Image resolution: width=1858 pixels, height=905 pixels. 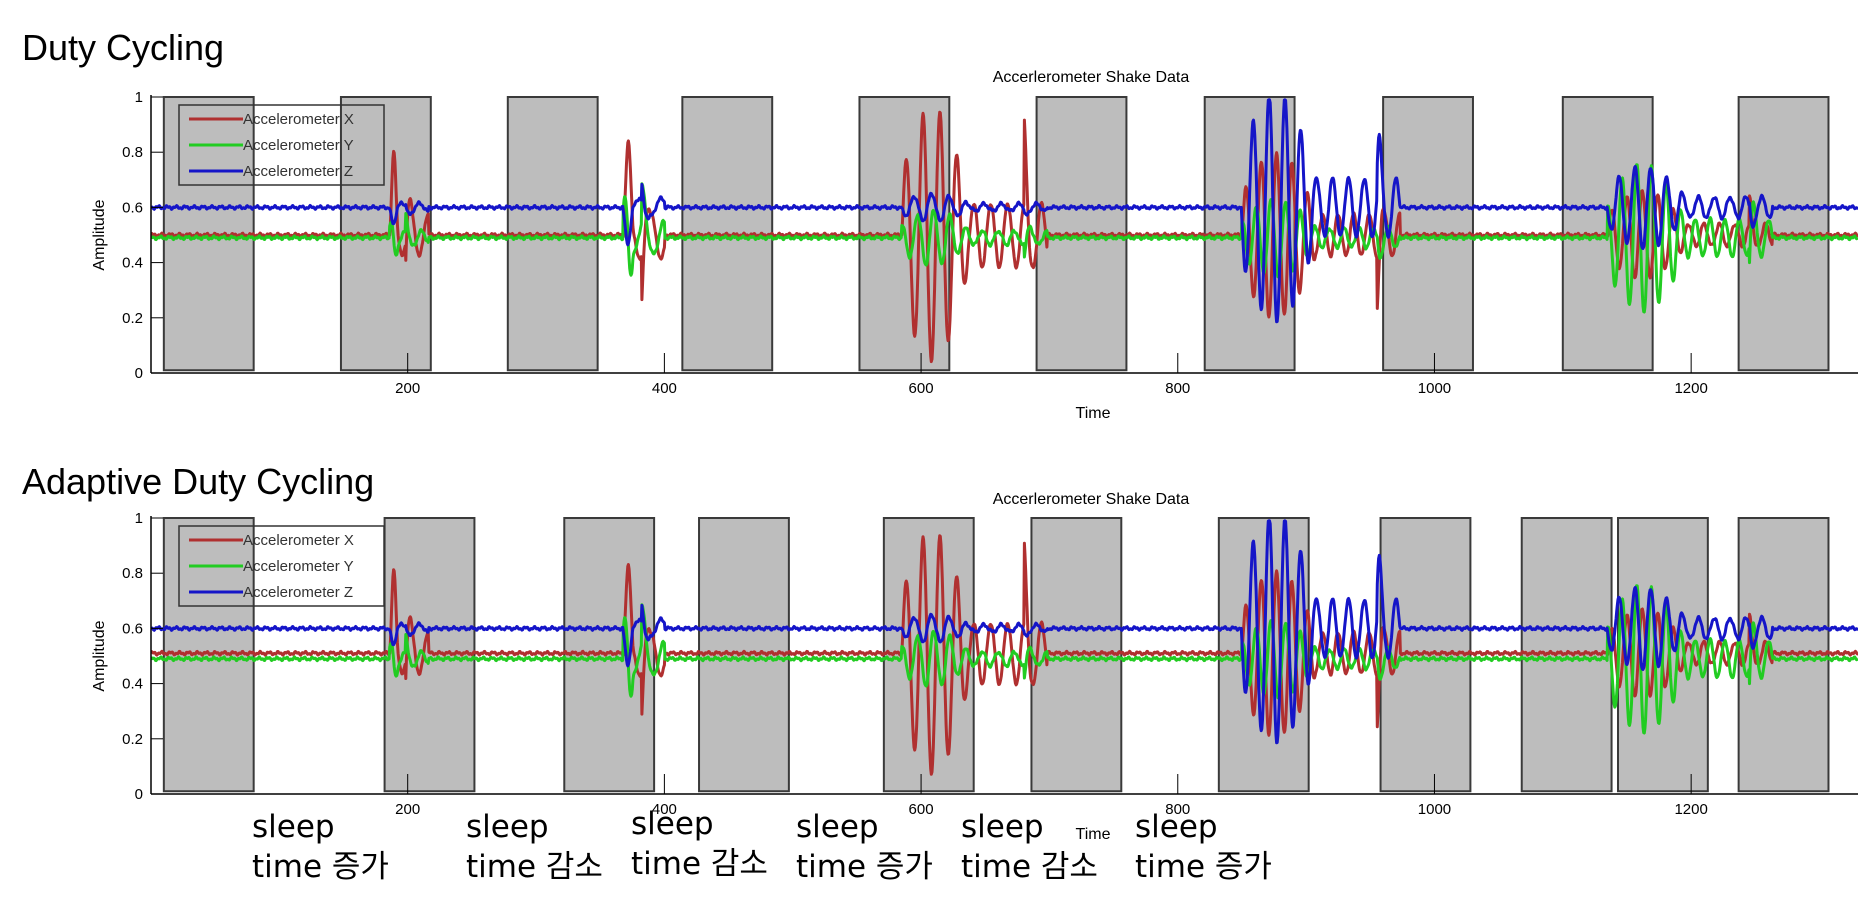 What do you see at coordinates (198, 481) in the screenshot?
I see `section-title: Adaptive Duty Cycling` at bounding box center [198, 481].